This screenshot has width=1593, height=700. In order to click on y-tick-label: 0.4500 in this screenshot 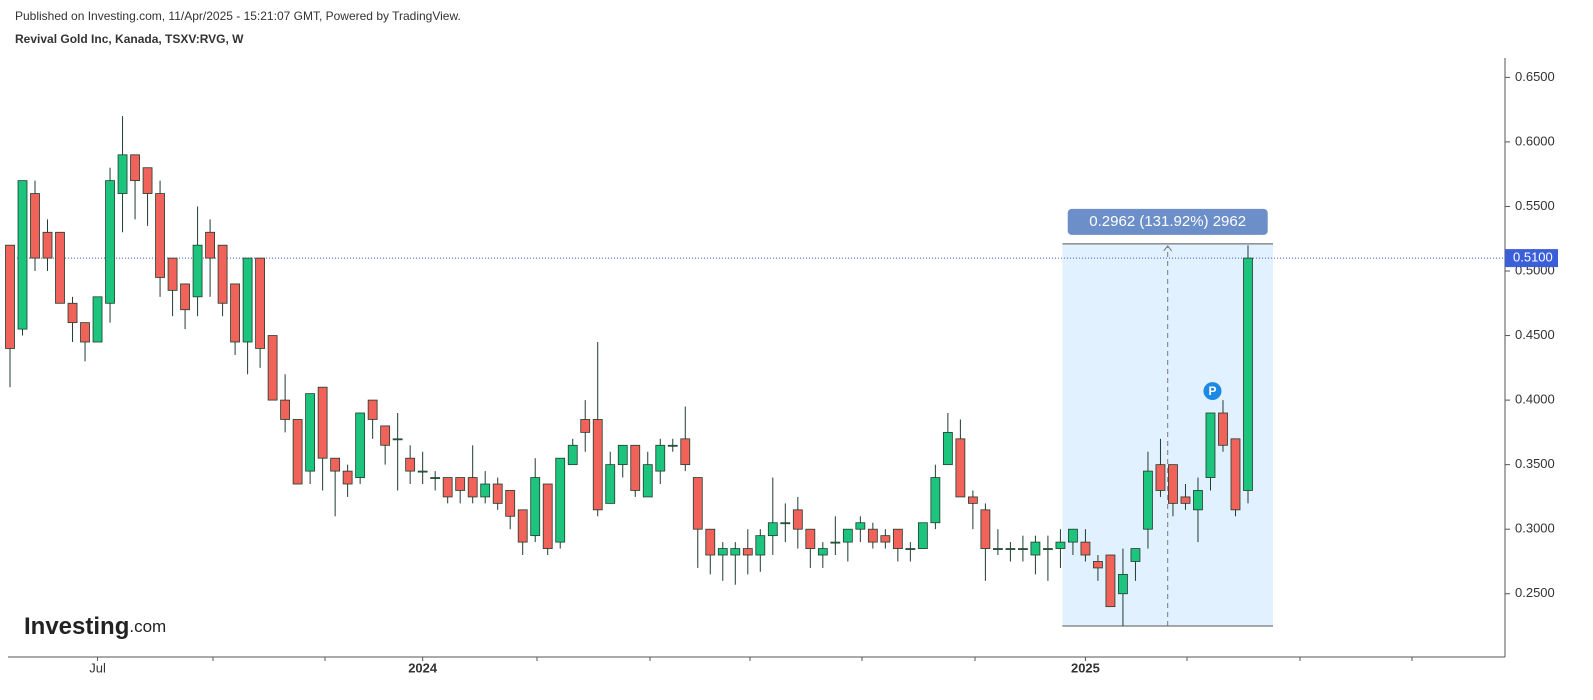, I will do `click(1535, 334)`.